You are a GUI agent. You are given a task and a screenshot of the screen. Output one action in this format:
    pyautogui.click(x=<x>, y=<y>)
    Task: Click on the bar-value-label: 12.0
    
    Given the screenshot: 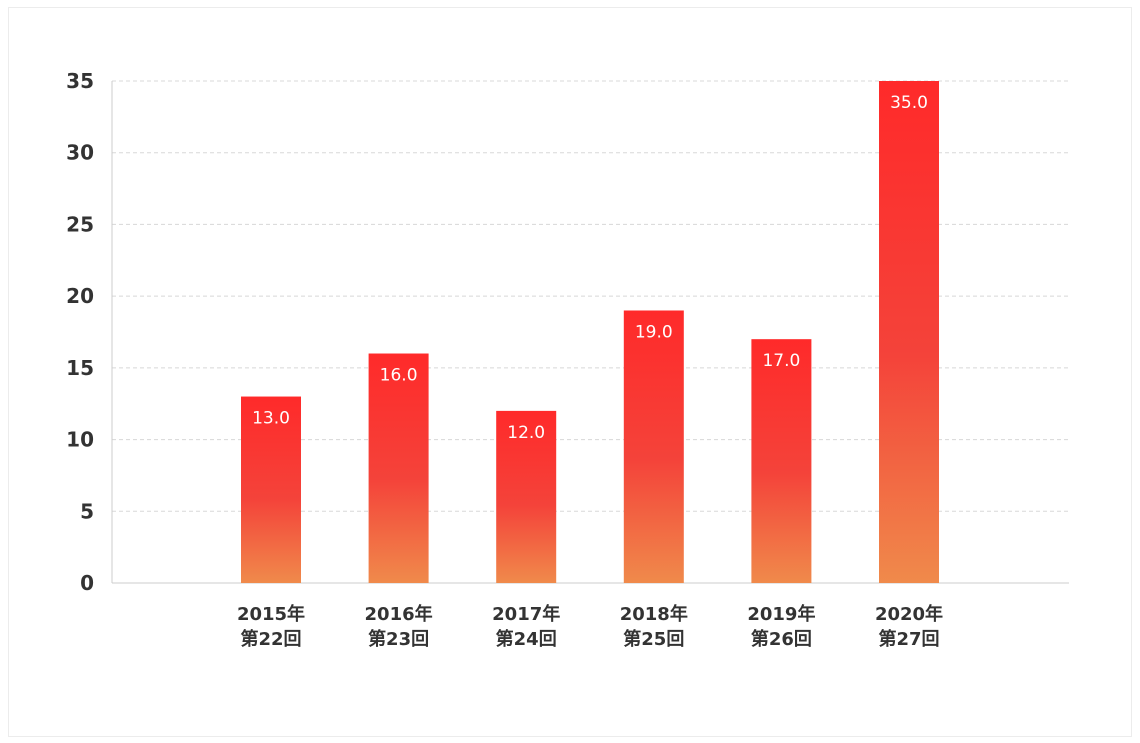 What is the action you would take?
    pyautogui.click(x=526, y=433)
    